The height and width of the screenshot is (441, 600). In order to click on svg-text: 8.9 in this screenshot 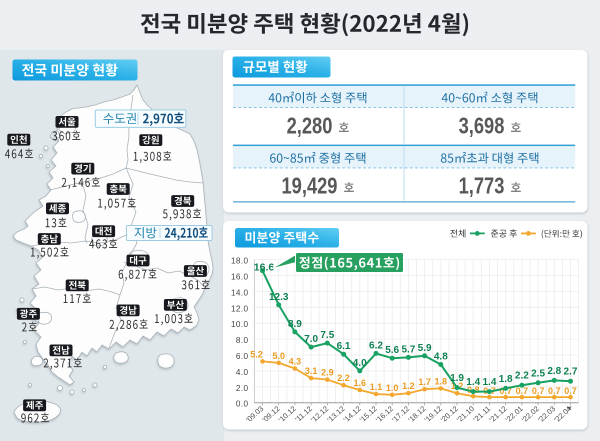, I will do `click(295, 324)`.